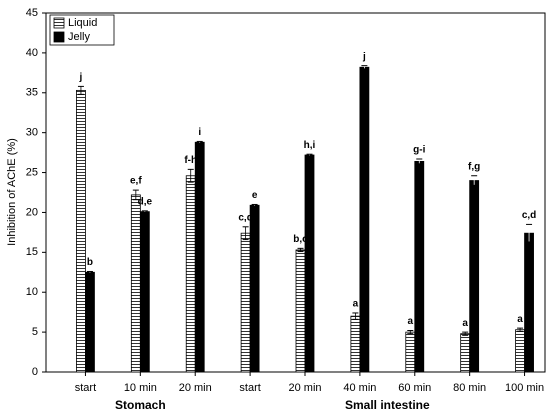 The image size is (550, 419). I want to click on value-label: e, so click(255, 195).